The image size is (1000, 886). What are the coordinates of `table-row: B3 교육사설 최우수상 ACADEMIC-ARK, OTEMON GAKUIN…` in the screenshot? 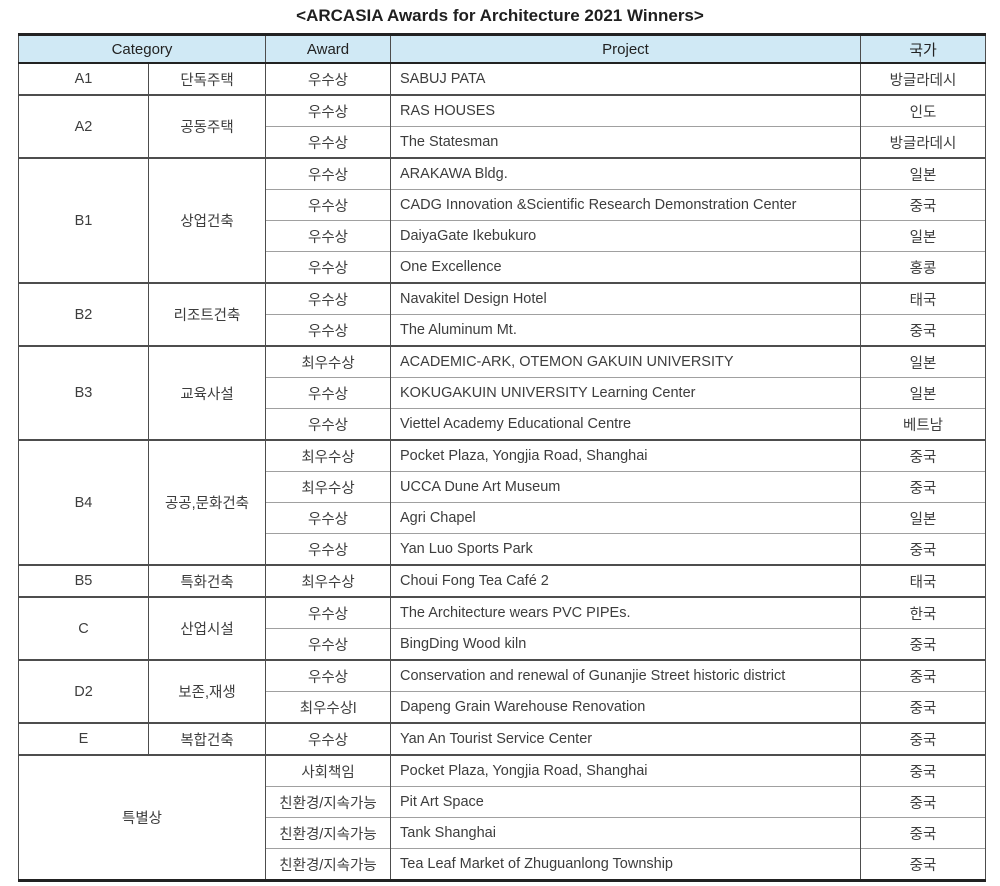 It's located at (502, 392).